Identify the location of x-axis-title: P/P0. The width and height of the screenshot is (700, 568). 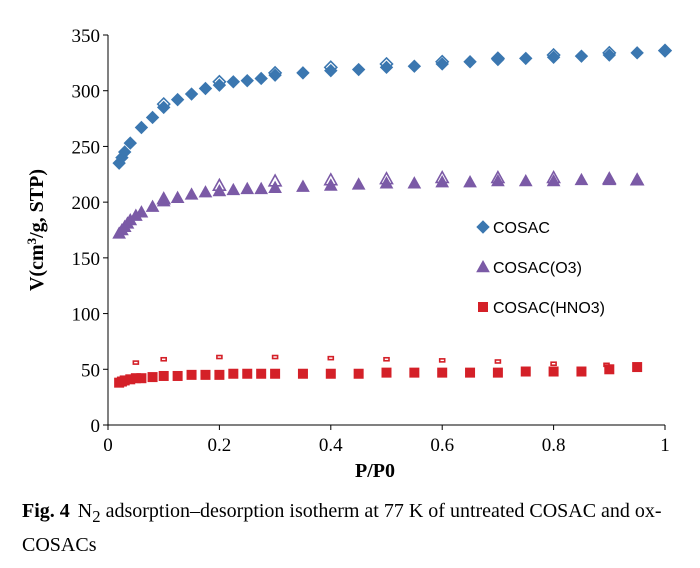
(375, 471).